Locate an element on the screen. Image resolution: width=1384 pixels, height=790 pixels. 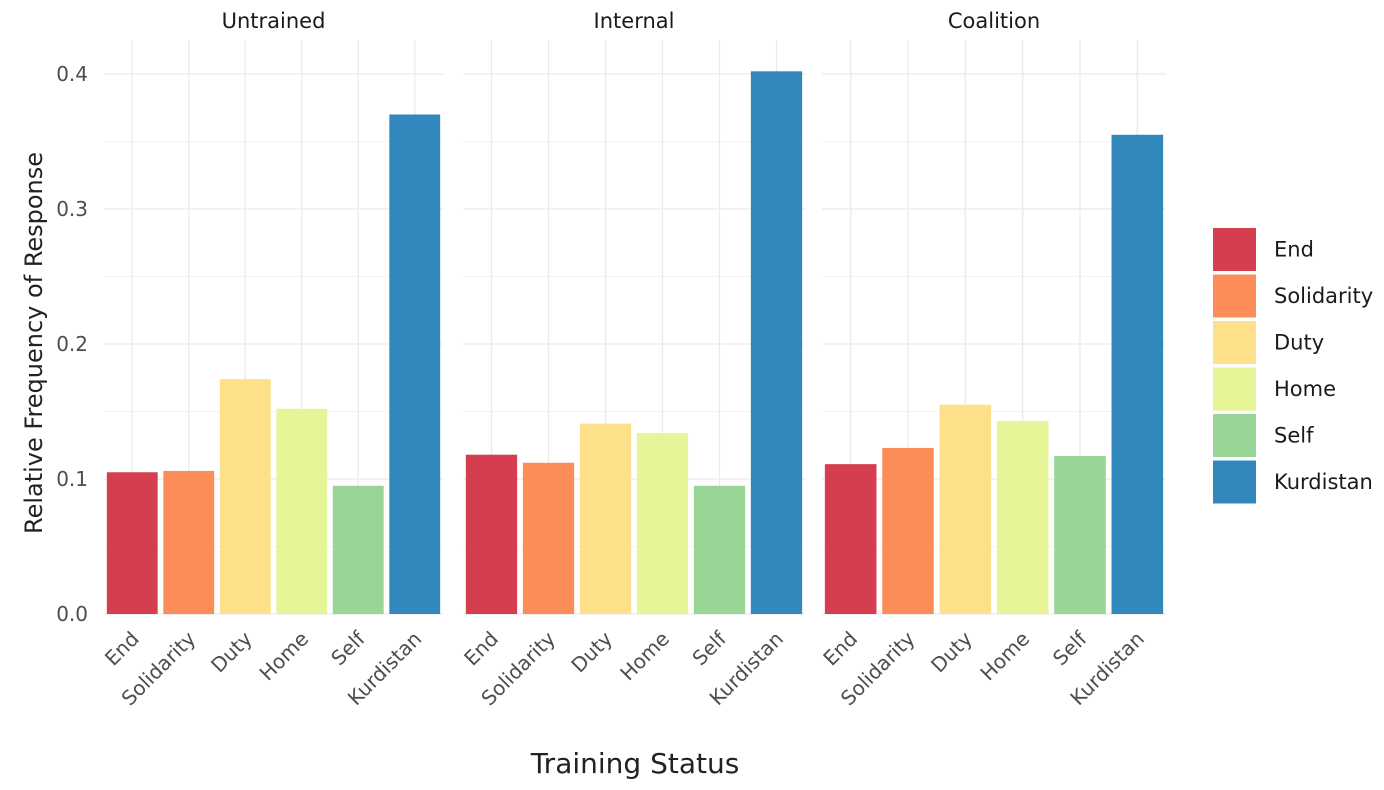
y-tick-label: 0.4 is located at coordinates (72, 74).